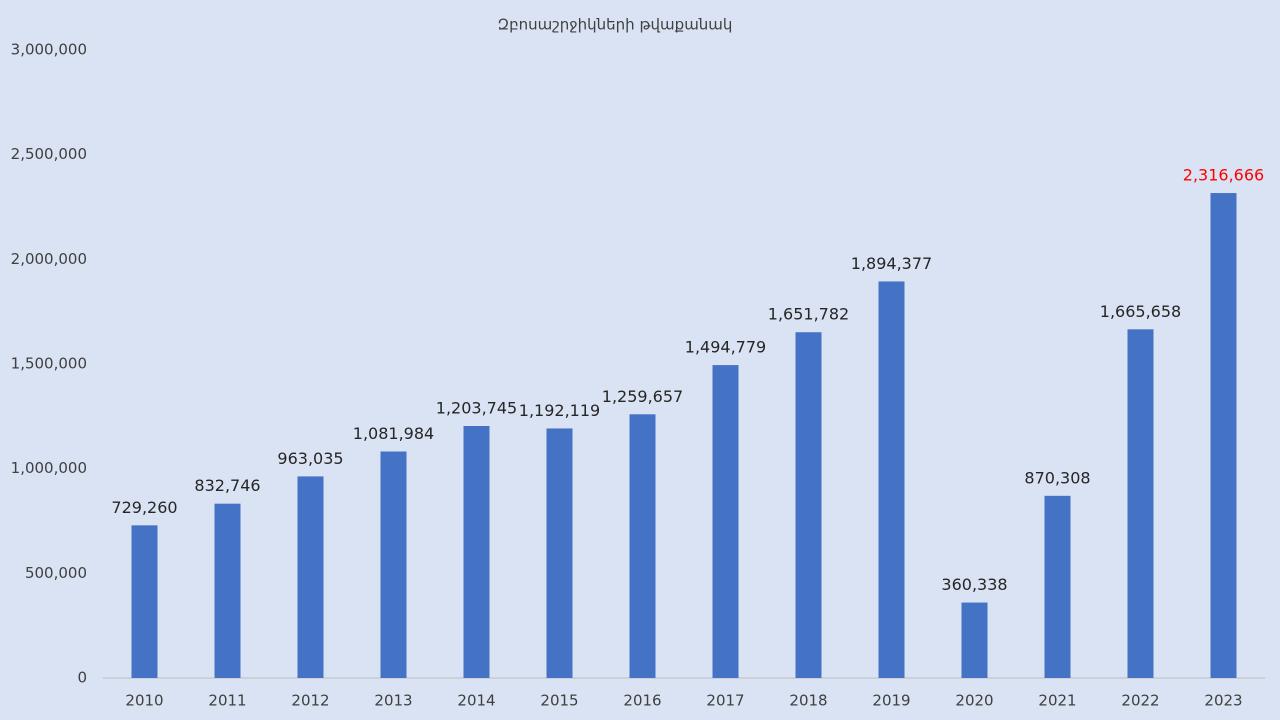  What do you see at coordinates (974, 701) in the screenshot?
I see `x-tick-label: 2020` at bounding box center [974, 701].